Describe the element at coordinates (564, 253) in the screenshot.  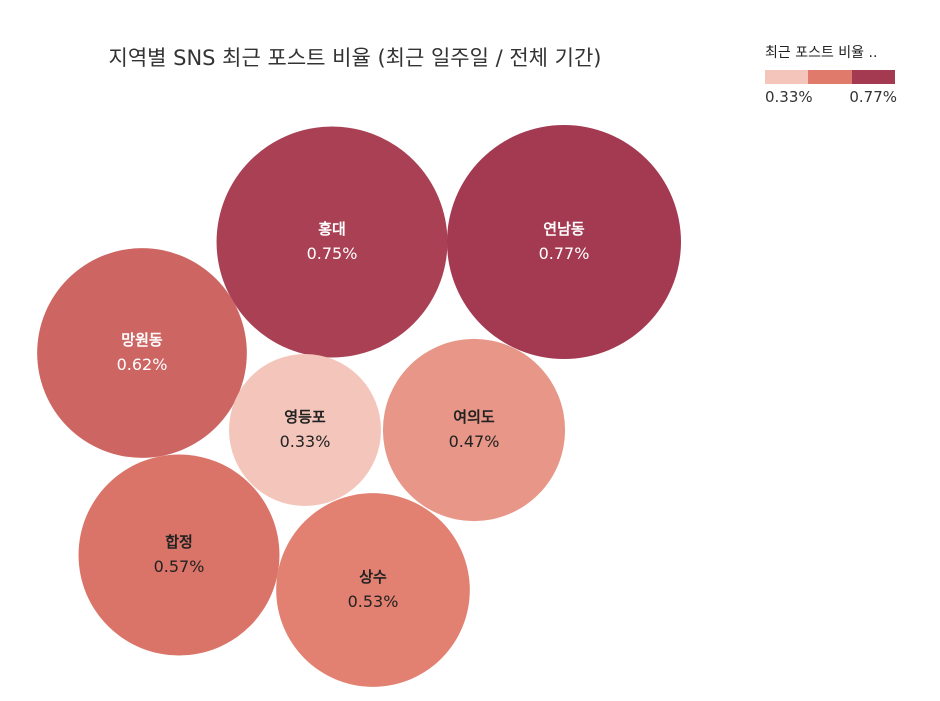
I see `bubble-value-label: 0.77%` at that location.